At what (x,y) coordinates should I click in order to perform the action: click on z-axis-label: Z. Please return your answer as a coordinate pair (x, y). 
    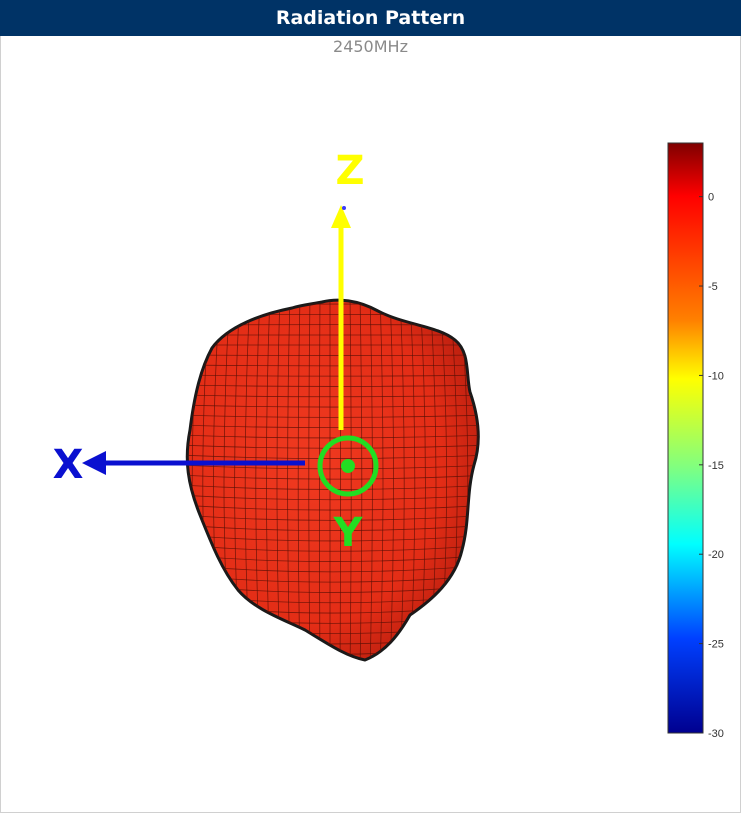
    Looking at the image, I should click on (349, 171).